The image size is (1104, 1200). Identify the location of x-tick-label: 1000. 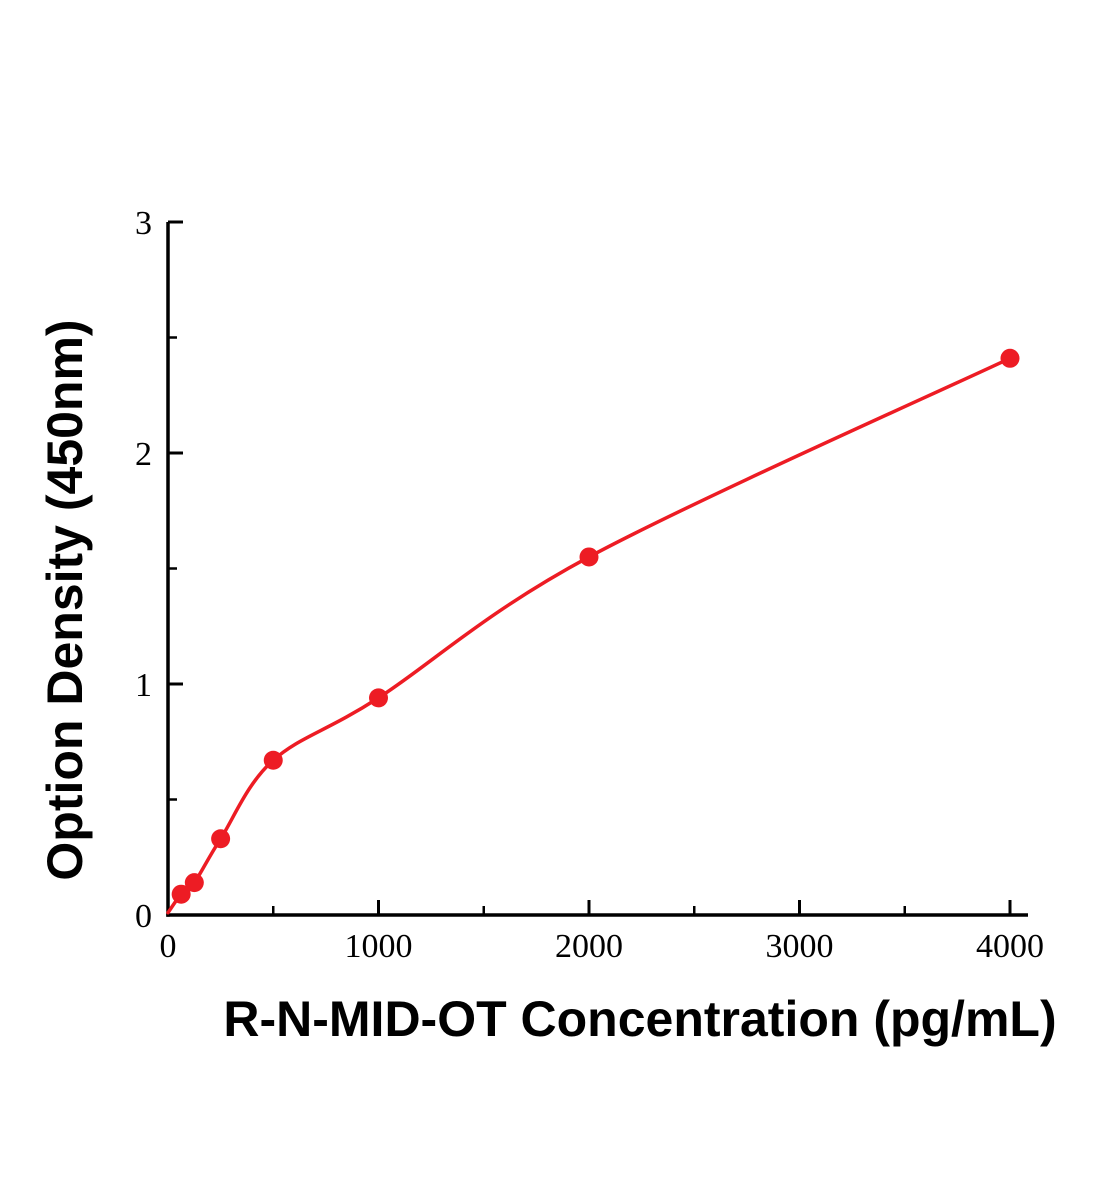
(379, 946).